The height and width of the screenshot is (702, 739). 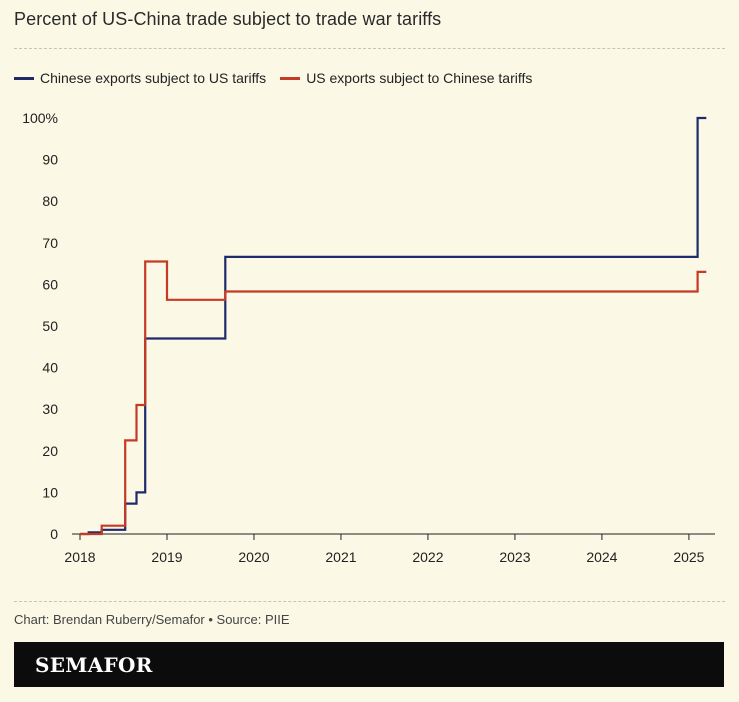 What do you see at coordinates (50, 160) in the screenshot?
I see `y-tick-label: 90` at bounding box center [50, 160].